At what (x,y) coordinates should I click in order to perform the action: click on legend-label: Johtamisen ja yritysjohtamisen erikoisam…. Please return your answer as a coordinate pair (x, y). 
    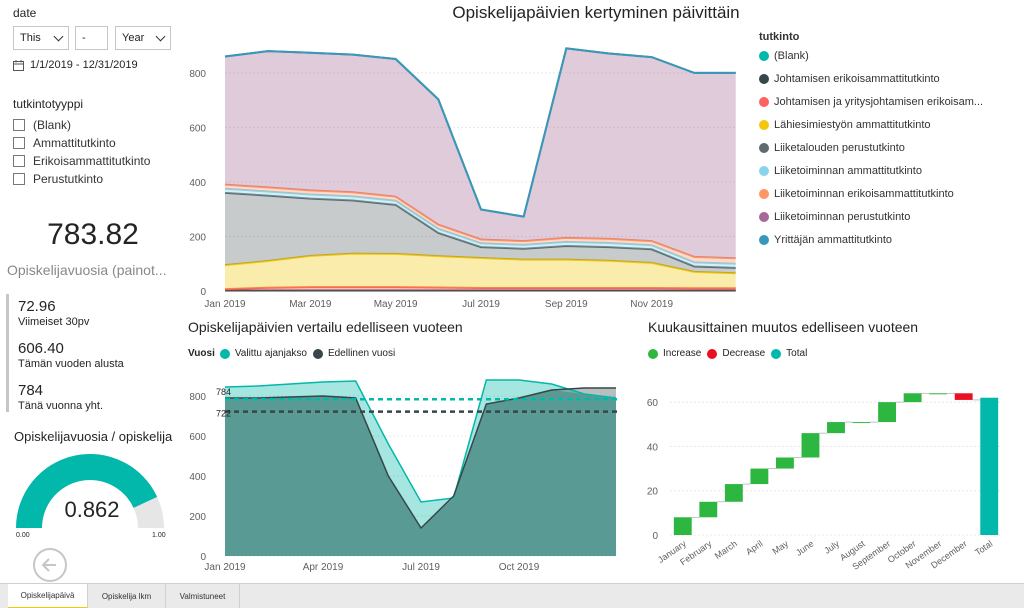
    Looking at the image, I should click on (879, 102).